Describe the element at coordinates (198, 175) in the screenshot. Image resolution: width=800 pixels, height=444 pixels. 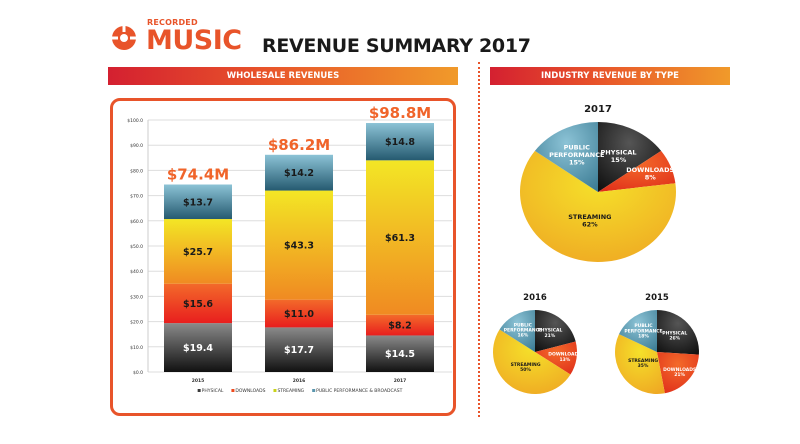
I see `bar-total-label: $74.4M` at that location.